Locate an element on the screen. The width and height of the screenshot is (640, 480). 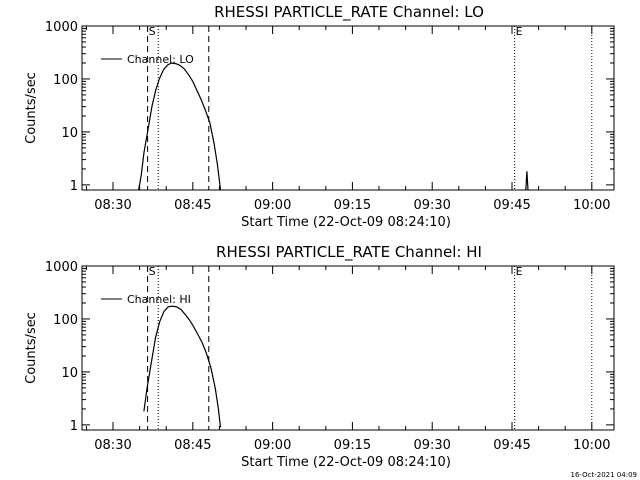
legend: Channel: HI is located at coordinates (146, 299).